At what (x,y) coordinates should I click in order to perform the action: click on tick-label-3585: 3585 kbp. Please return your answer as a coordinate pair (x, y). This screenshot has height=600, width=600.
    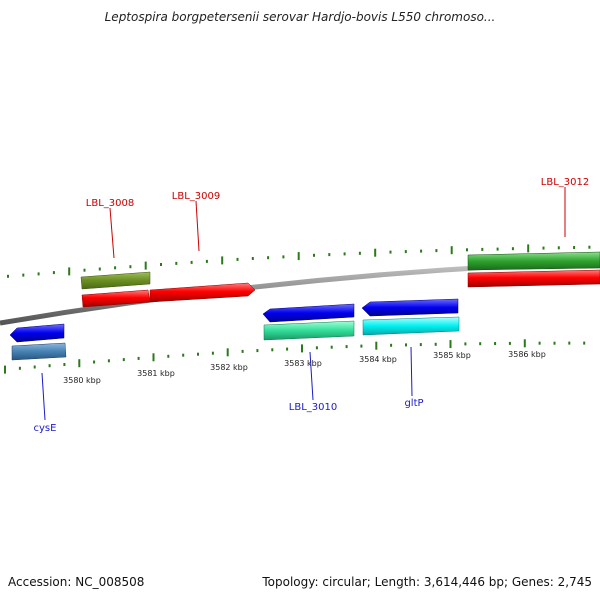
    Looking at the image, I should click on (452, 355).